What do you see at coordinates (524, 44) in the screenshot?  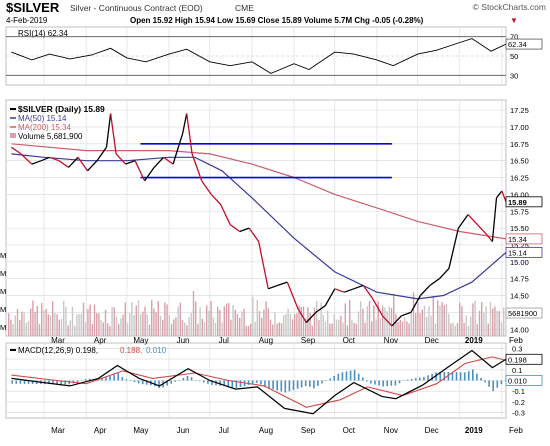 I see `rsi-value-tag-box` at bounding box center [524, 44].